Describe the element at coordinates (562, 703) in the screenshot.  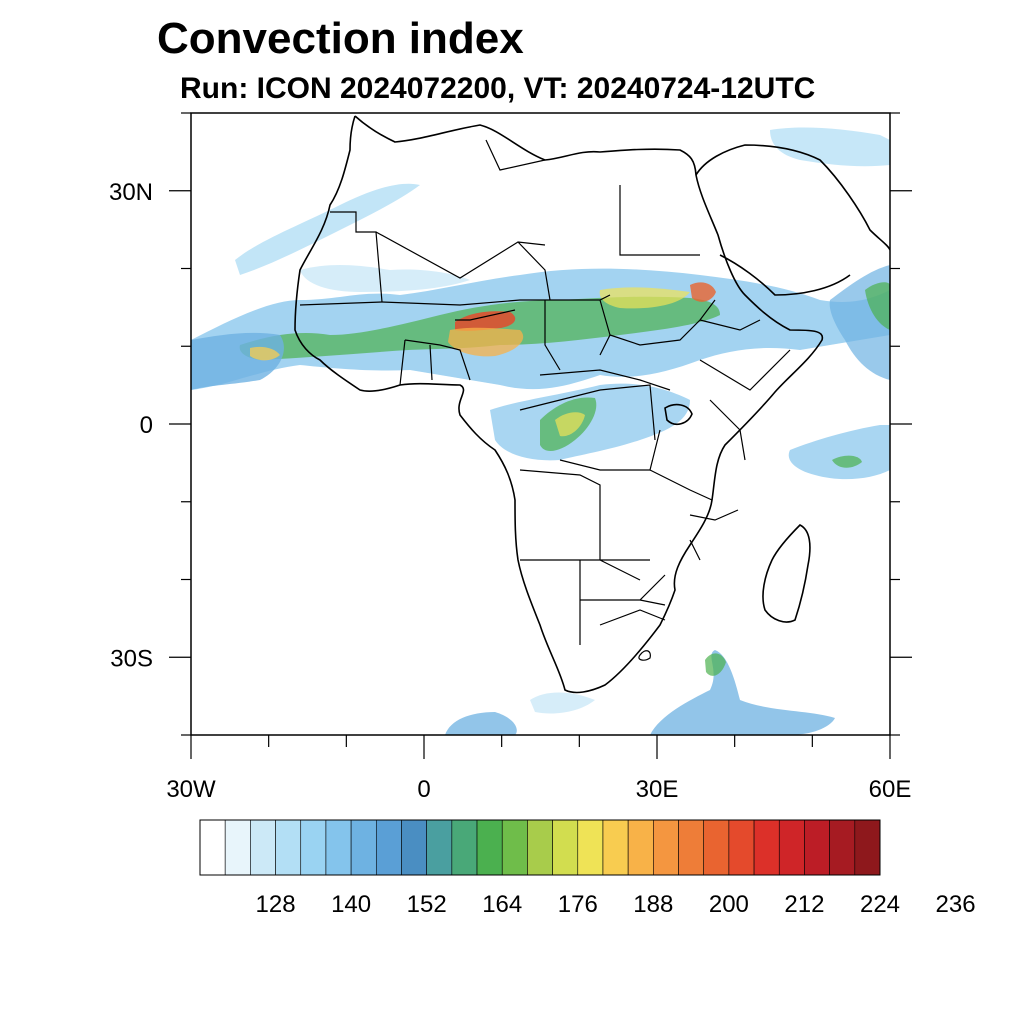
I see `field-sw-atlantic` at that location.